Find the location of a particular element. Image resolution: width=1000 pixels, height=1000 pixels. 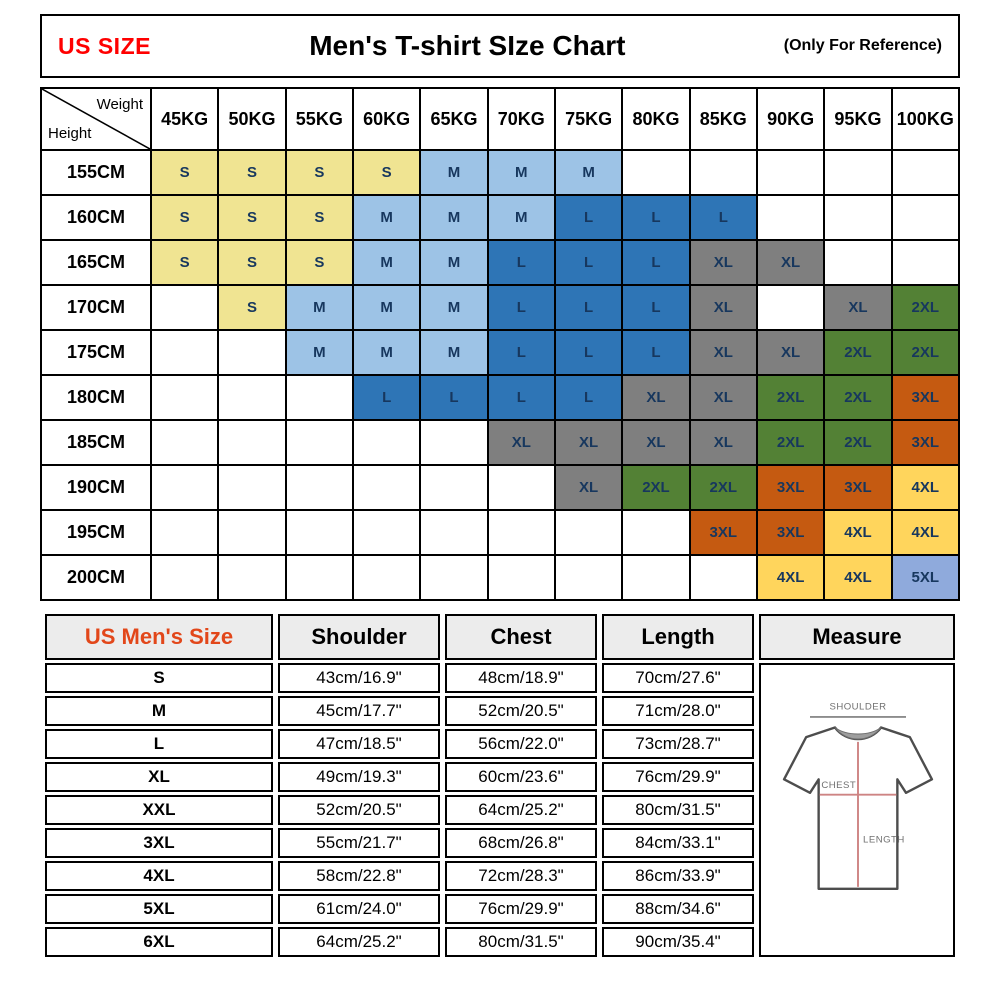

chest-value-cell: 68cm/26.8" is located at coordinates (521, 843).